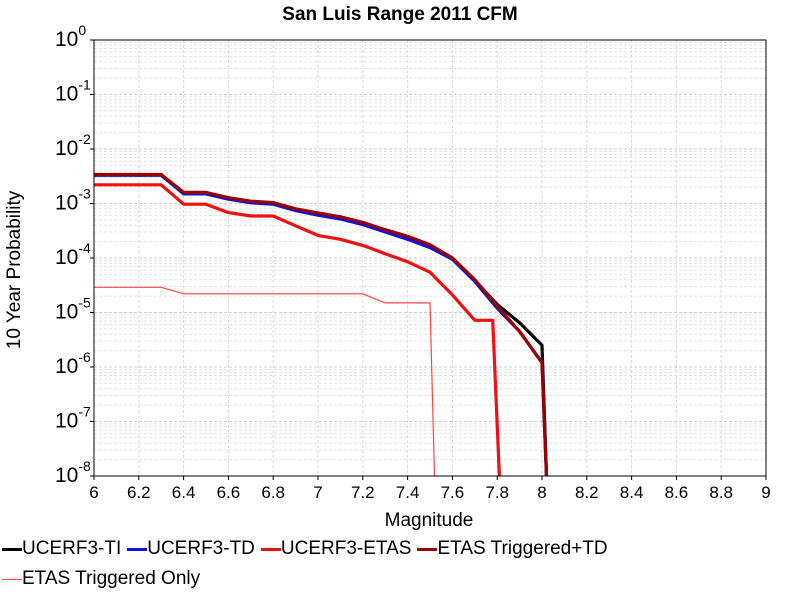 This screenshot has height=600, width=800. I want to click on y-tick-label: 10⁻⁴, so click(73, 254).